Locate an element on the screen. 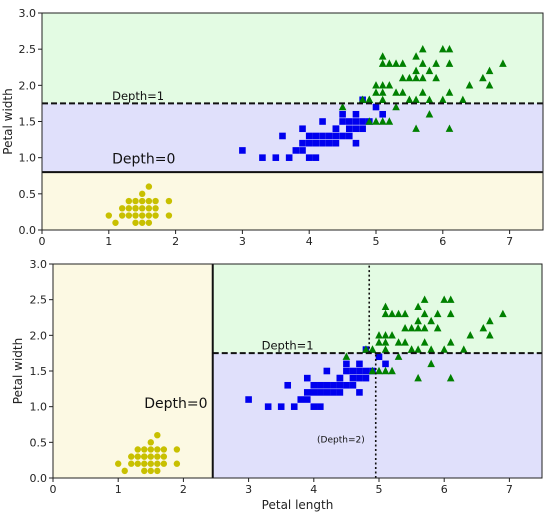 The height and width of the screenshot is (514, 550). y-tick-label: 1.5 is located at coordinates (39, 371).